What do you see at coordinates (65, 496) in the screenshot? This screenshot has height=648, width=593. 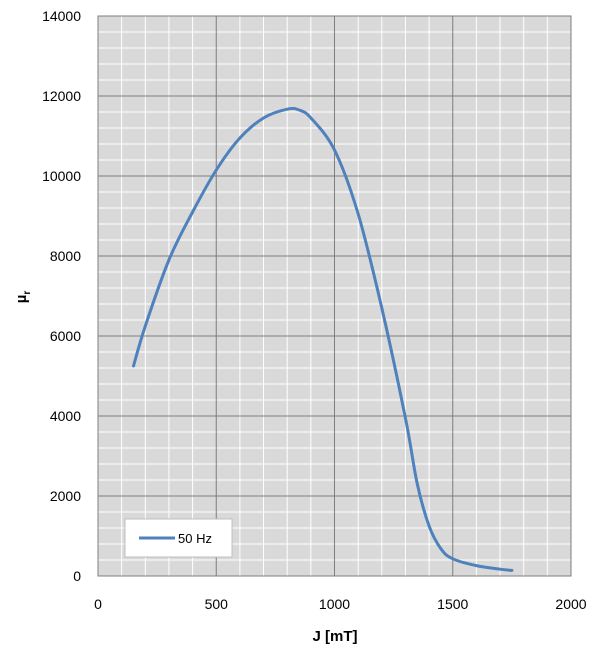 I see `y-tick-label: 2000` at bounding box center [65, 496].